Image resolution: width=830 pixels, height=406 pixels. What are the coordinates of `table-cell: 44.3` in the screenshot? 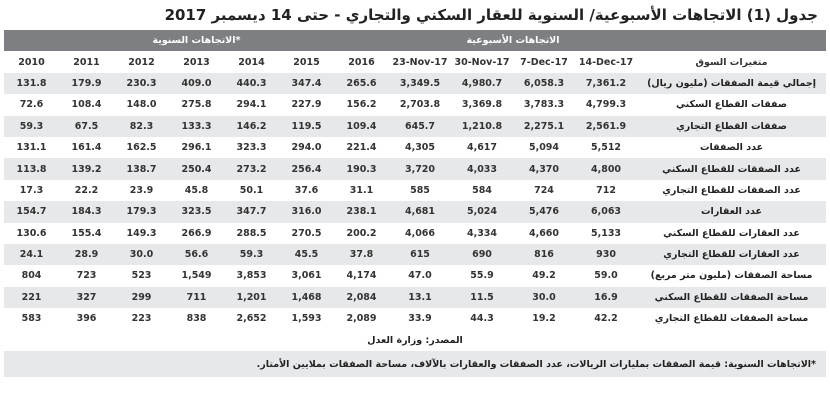 It's located at (482, 319).